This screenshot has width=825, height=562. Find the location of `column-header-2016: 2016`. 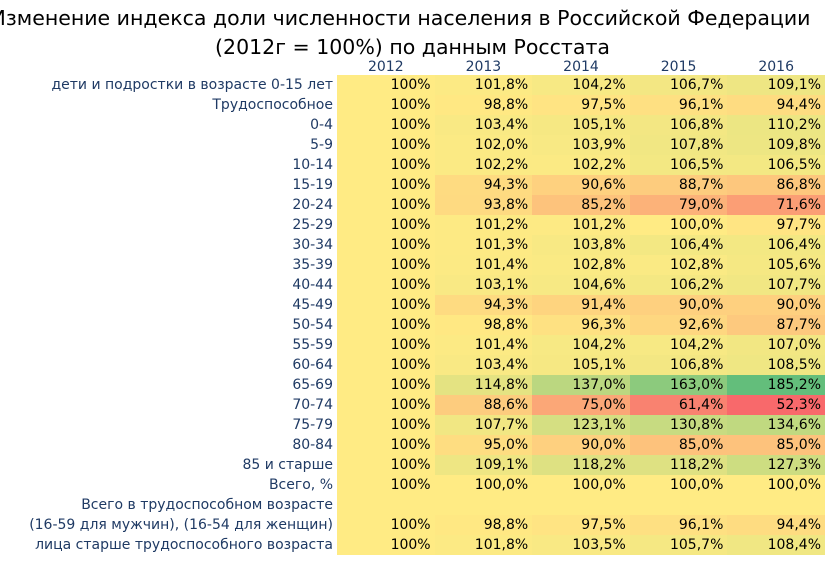

column-header-2016: 2016 is located at coordinates (776, 66).